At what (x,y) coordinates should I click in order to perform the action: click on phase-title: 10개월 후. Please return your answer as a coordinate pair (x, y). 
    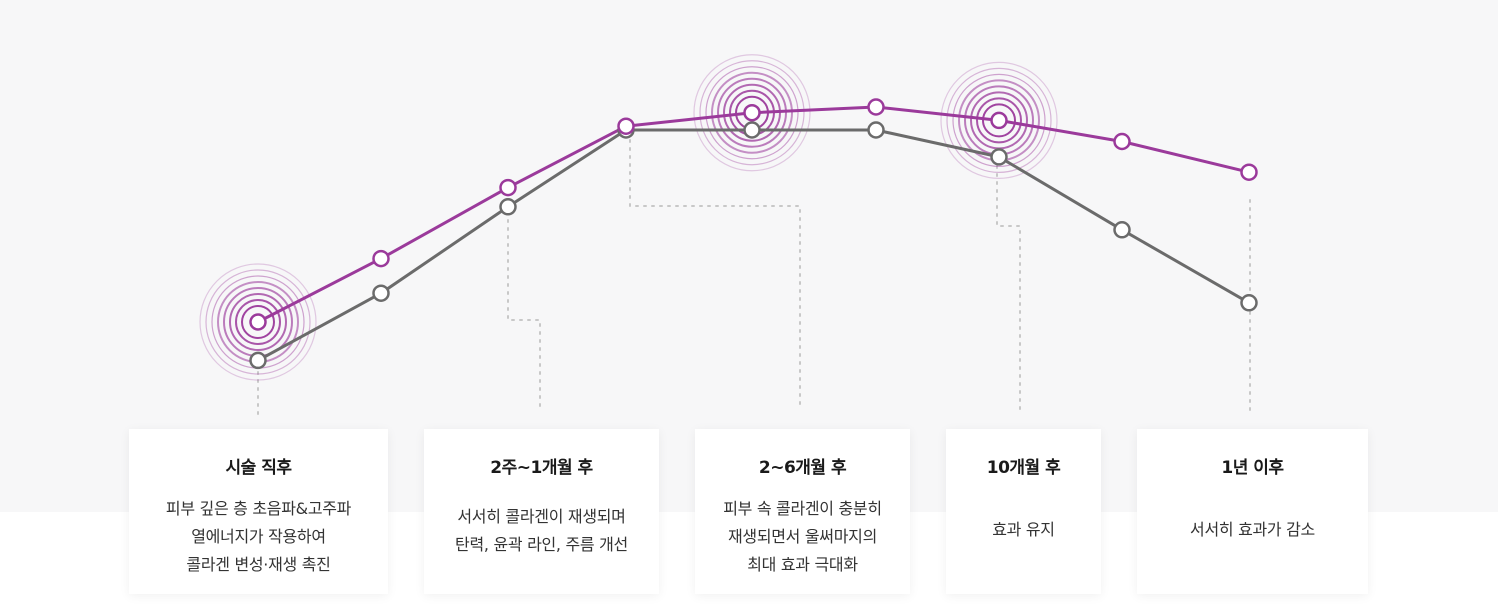
    Looking at the image, I should click on (1023, 468).